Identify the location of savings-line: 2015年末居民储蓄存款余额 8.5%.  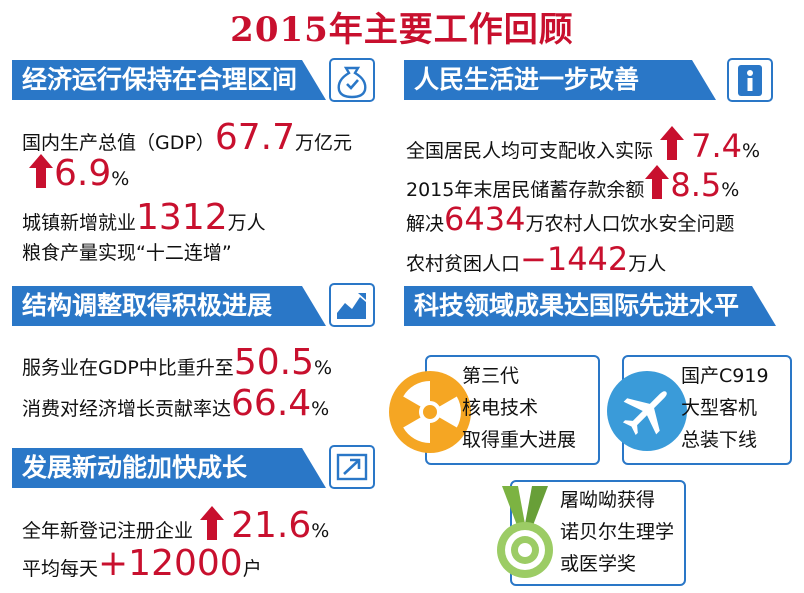
(572, 182).